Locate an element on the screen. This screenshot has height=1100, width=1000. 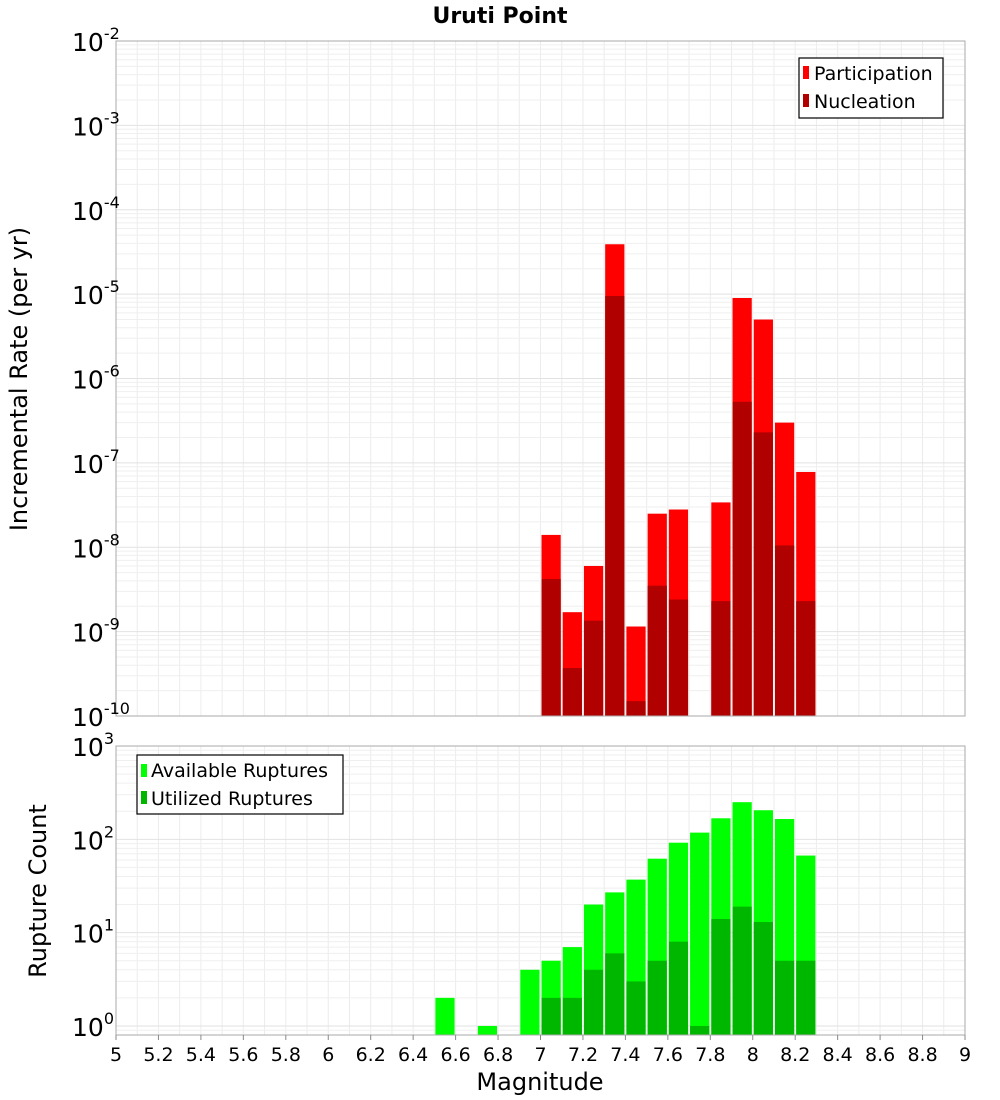
bottom-legend: Available Ruptures Utilized Ruptures is located at coordinates (240, 784).